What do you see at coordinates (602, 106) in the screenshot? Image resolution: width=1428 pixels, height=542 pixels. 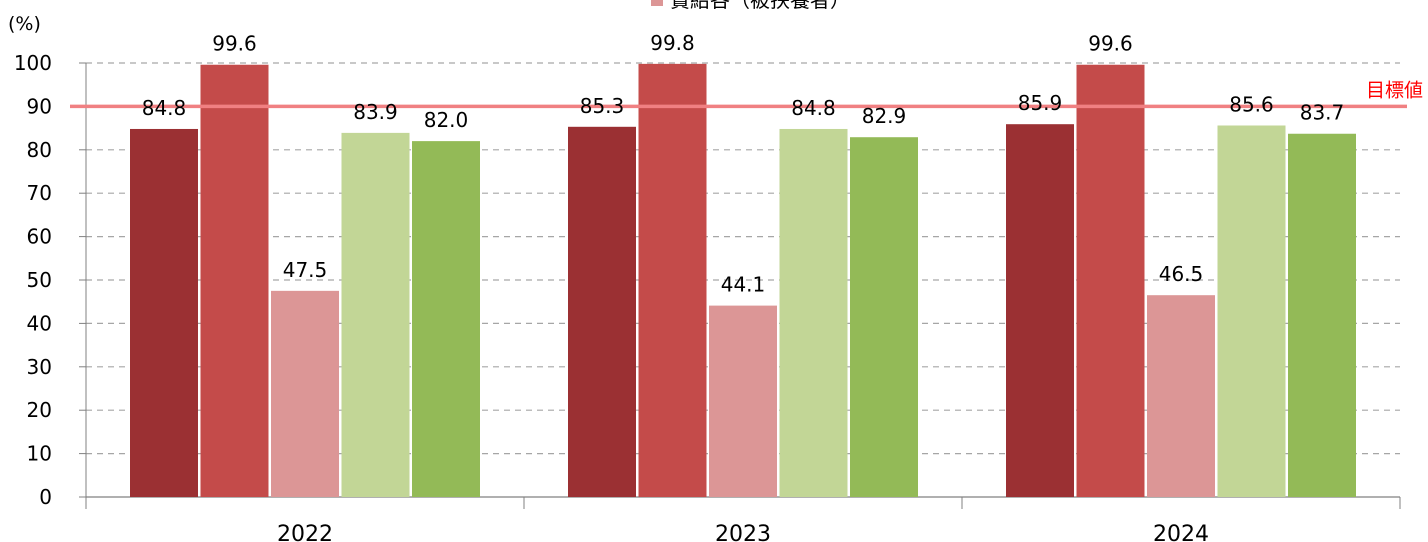 I see `data-label: 85.3` at bounding box center [602, 106].